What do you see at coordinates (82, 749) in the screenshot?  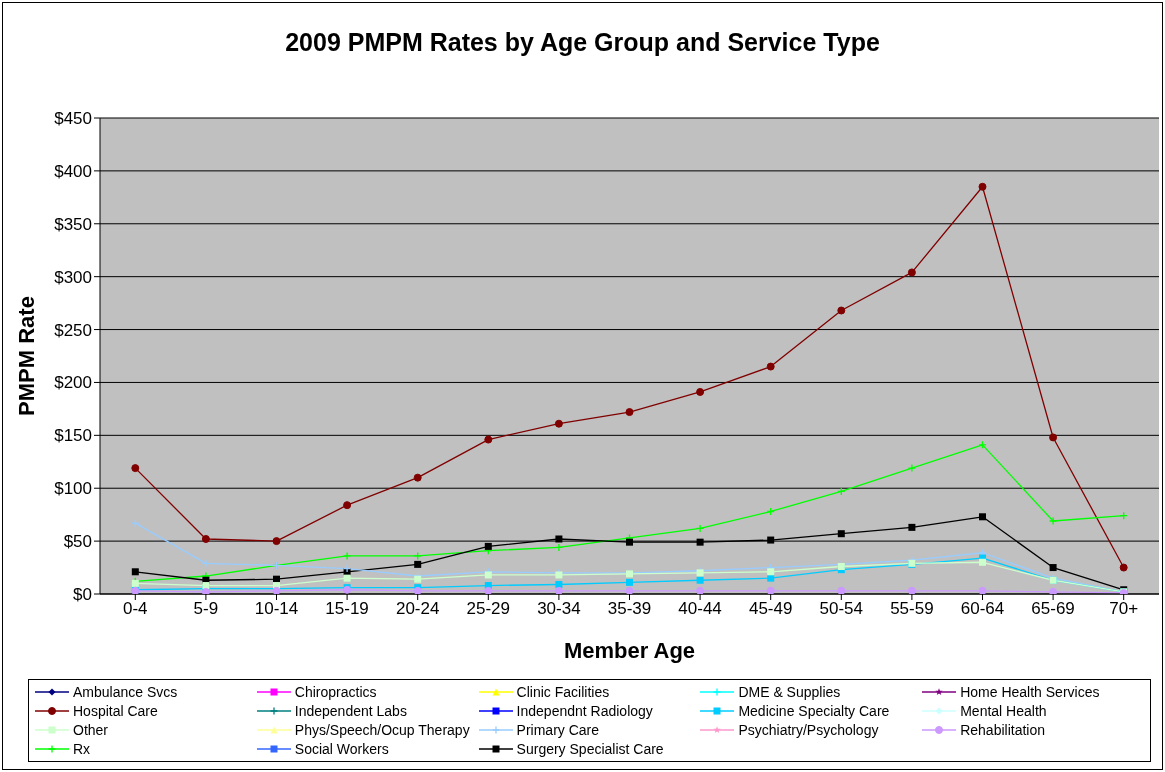 I see `legend-label: Rx` at bounding box center [82, 749].